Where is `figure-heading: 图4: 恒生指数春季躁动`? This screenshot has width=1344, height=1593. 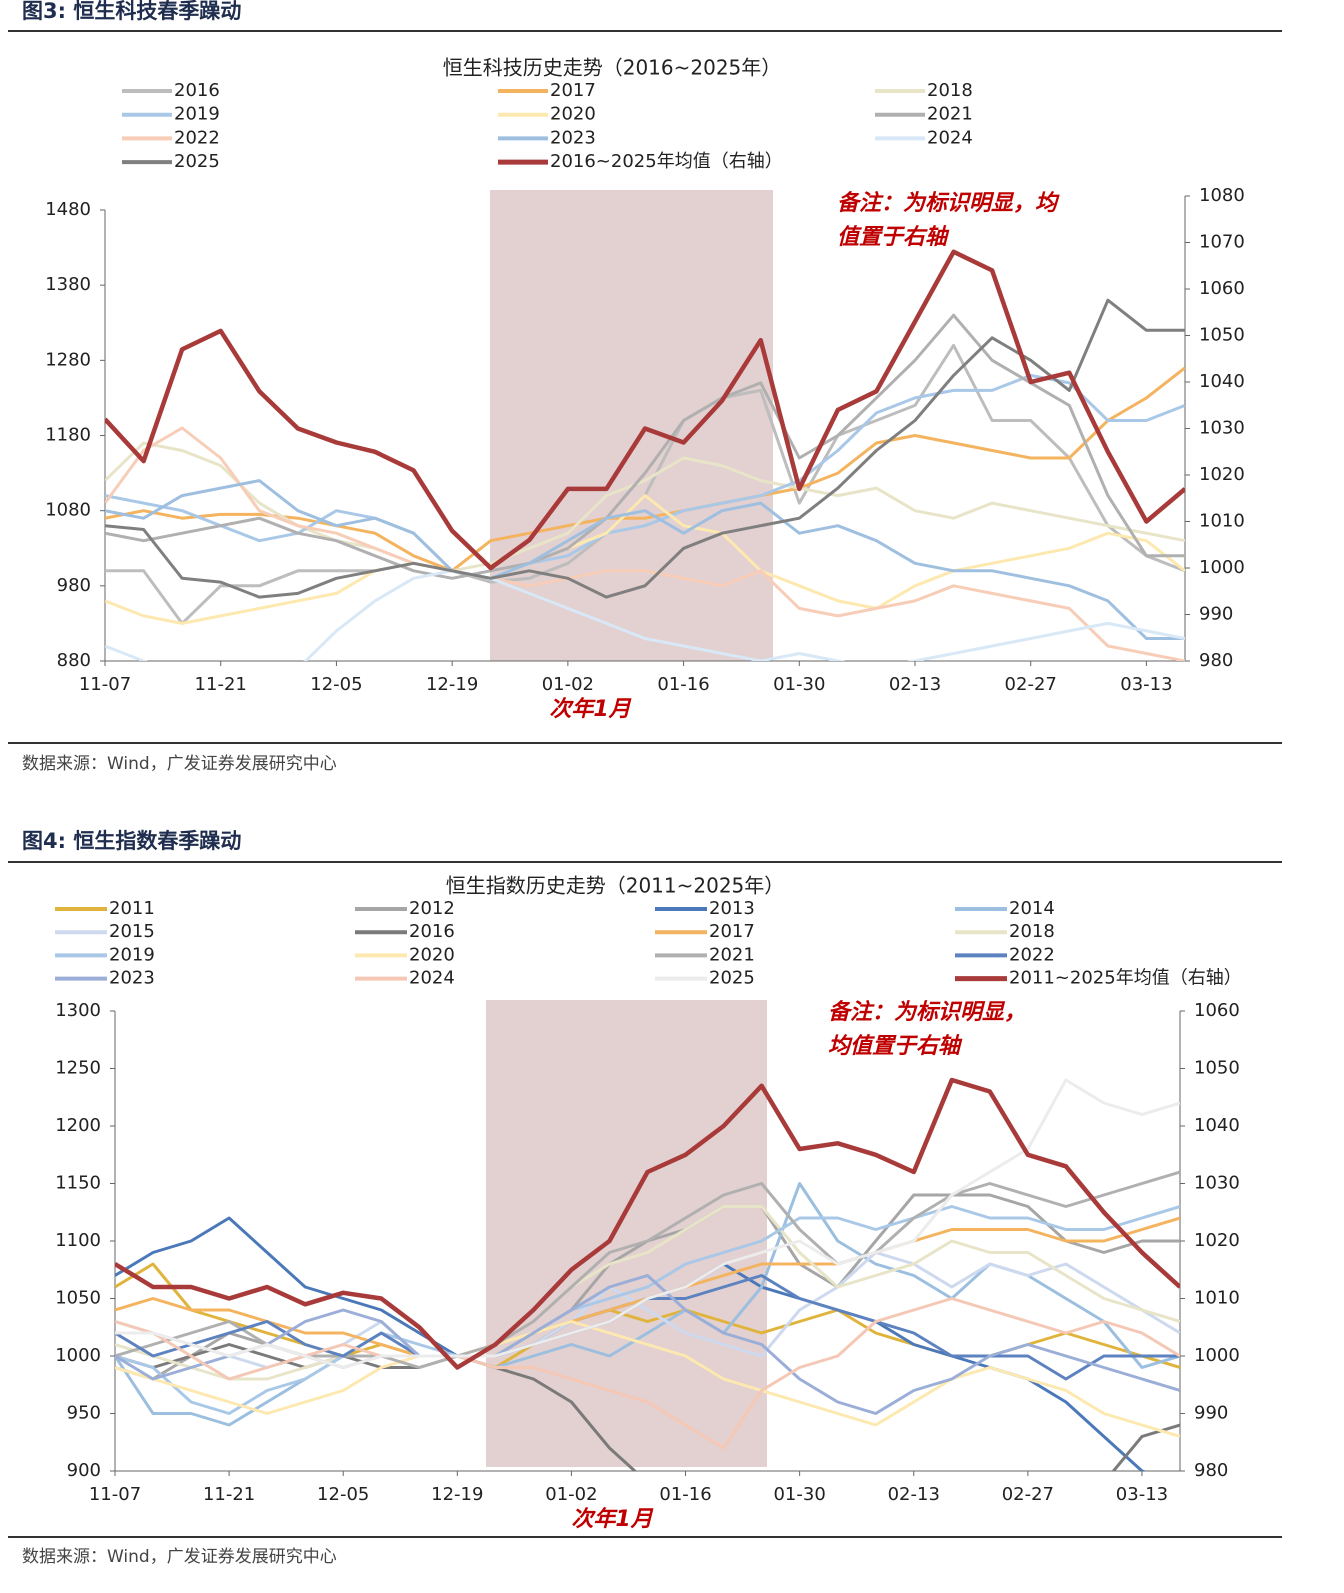 figure-heading: 图4: 恒生指数春季躁动 is located at coordinates (131, 841).